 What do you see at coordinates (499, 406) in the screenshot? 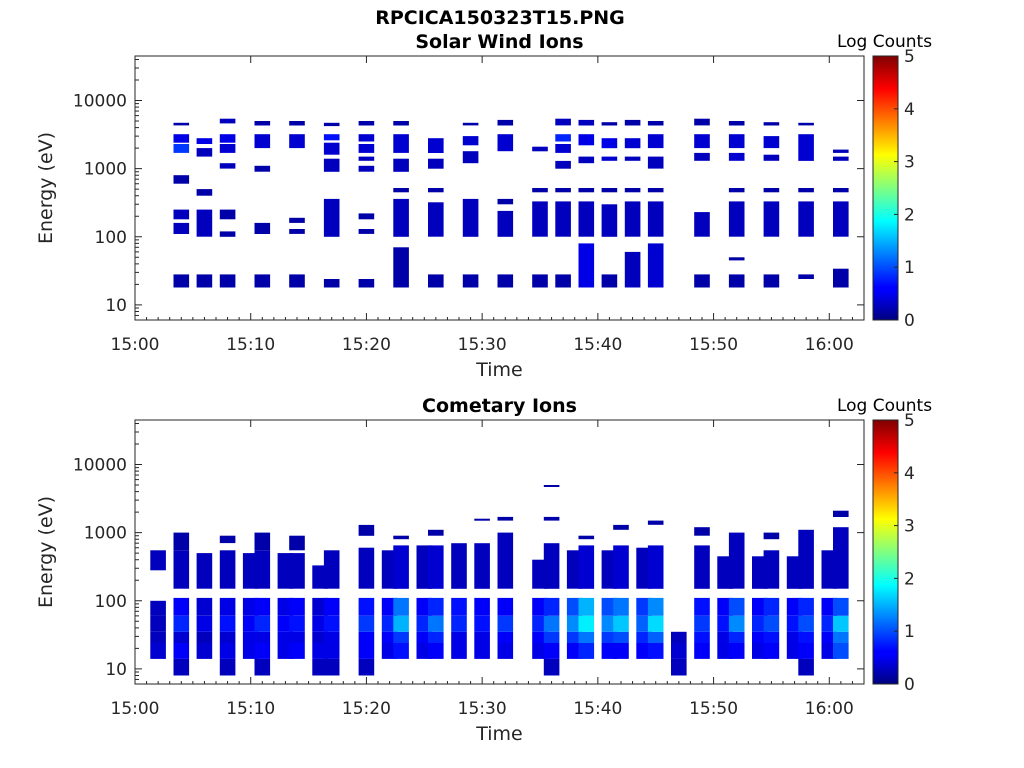
I see `panel-title: Cometary Ions` at bounding box center [499, 406].